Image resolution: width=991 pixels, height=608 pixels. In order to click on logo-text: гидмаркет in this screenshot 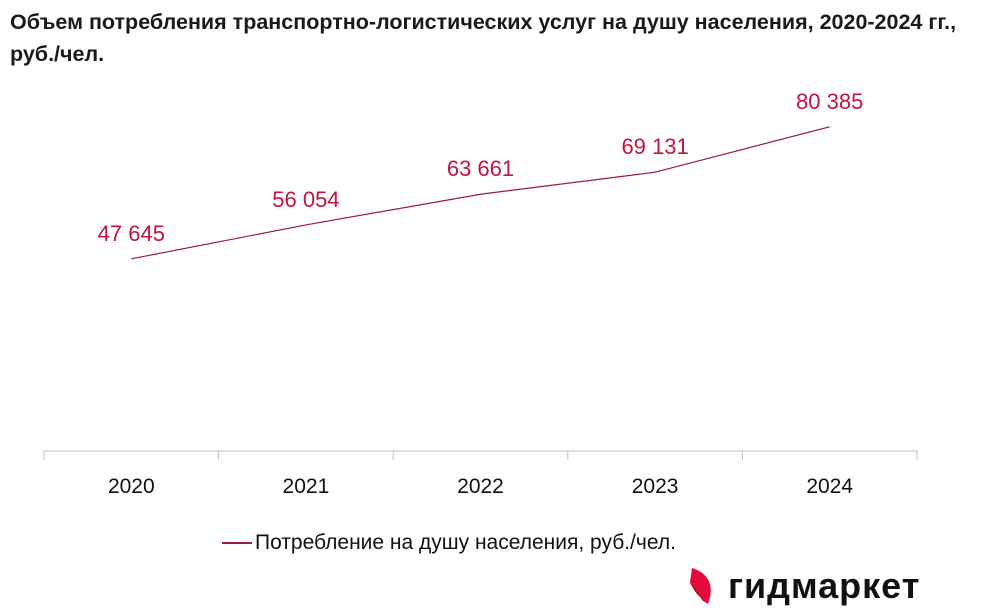, I will do `click(824, 585)`.